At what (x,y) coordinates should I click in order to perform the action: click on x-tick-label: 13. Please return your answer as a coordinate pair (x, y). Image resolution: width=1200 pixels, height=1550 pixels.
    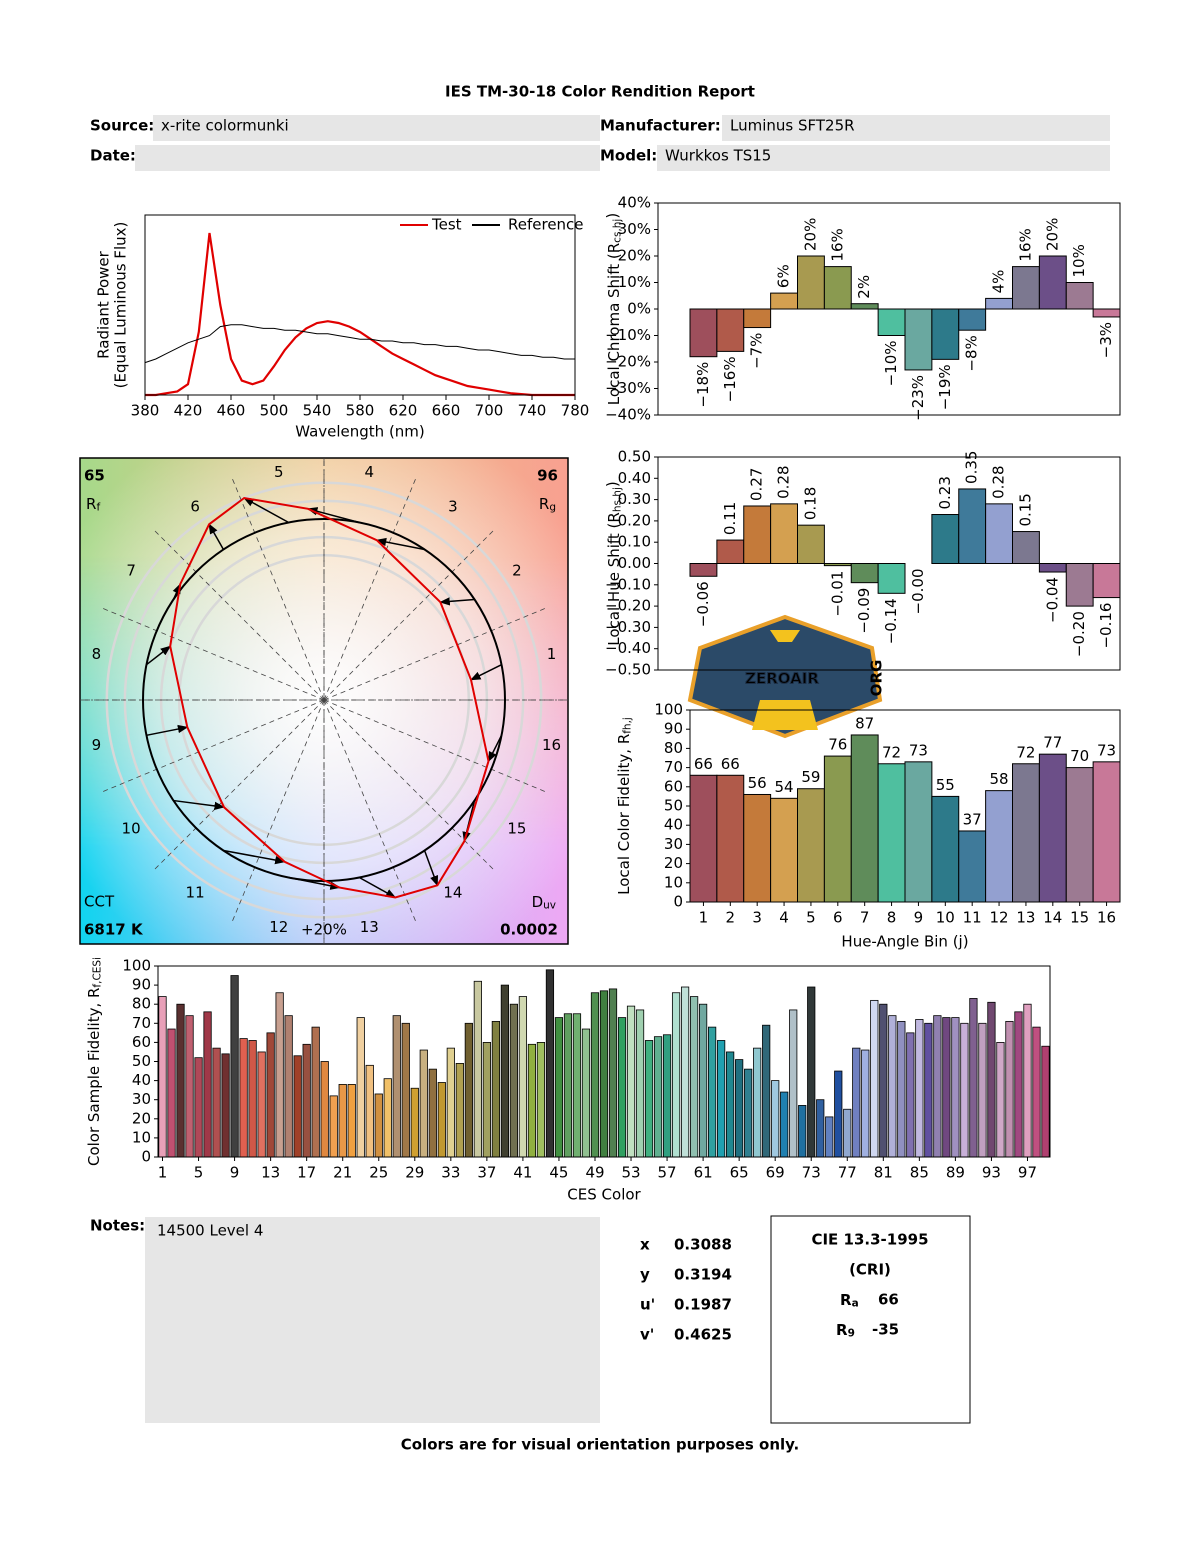
    Looking at the image, I should click on (270, 1173).